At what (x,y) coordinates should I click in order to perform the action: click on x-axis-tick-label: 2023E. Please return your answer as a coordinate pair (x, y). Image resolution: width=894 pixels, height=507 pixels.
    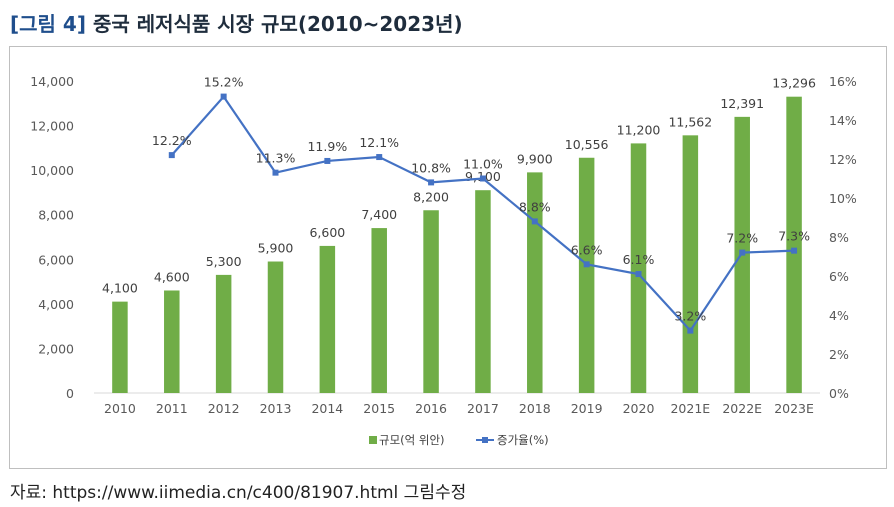
    Looking at the image, I should click on (794, 408).